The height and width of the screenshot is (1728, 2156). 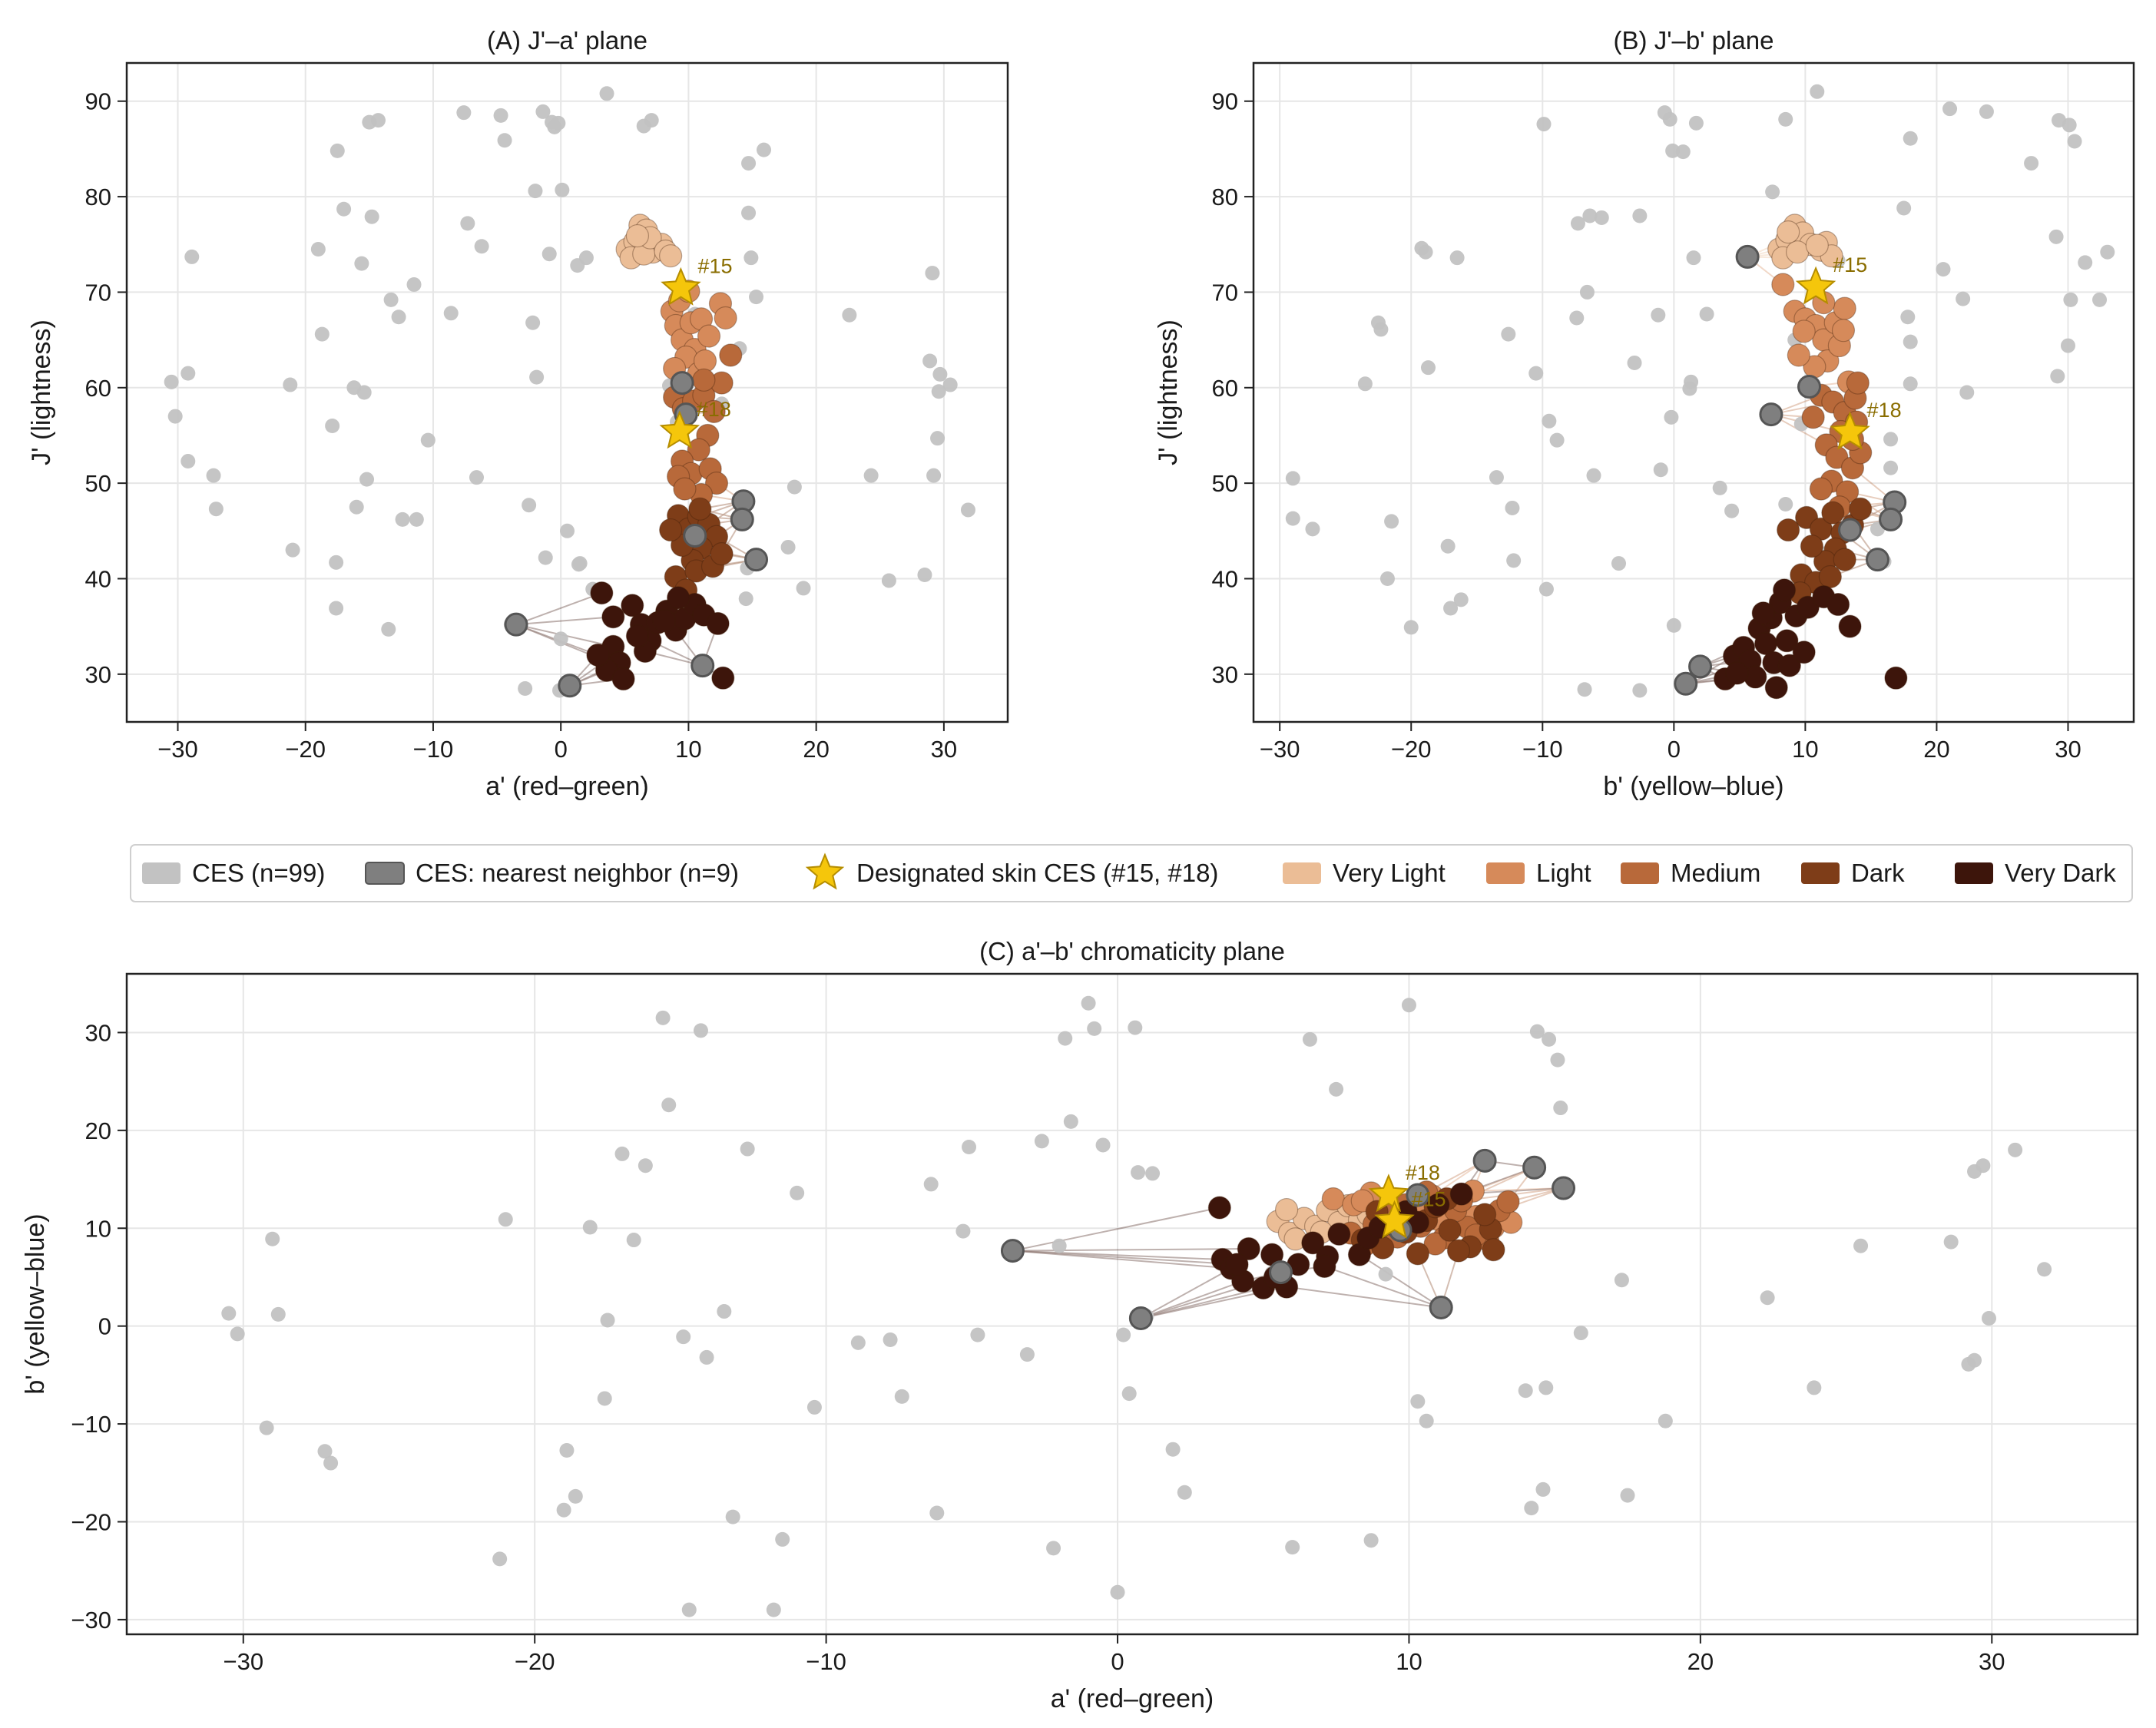 What do you see at coordinates (1225, 101) in the screenshot?
I see `y-tick-label: 90` at bounding box center [1225, 101].